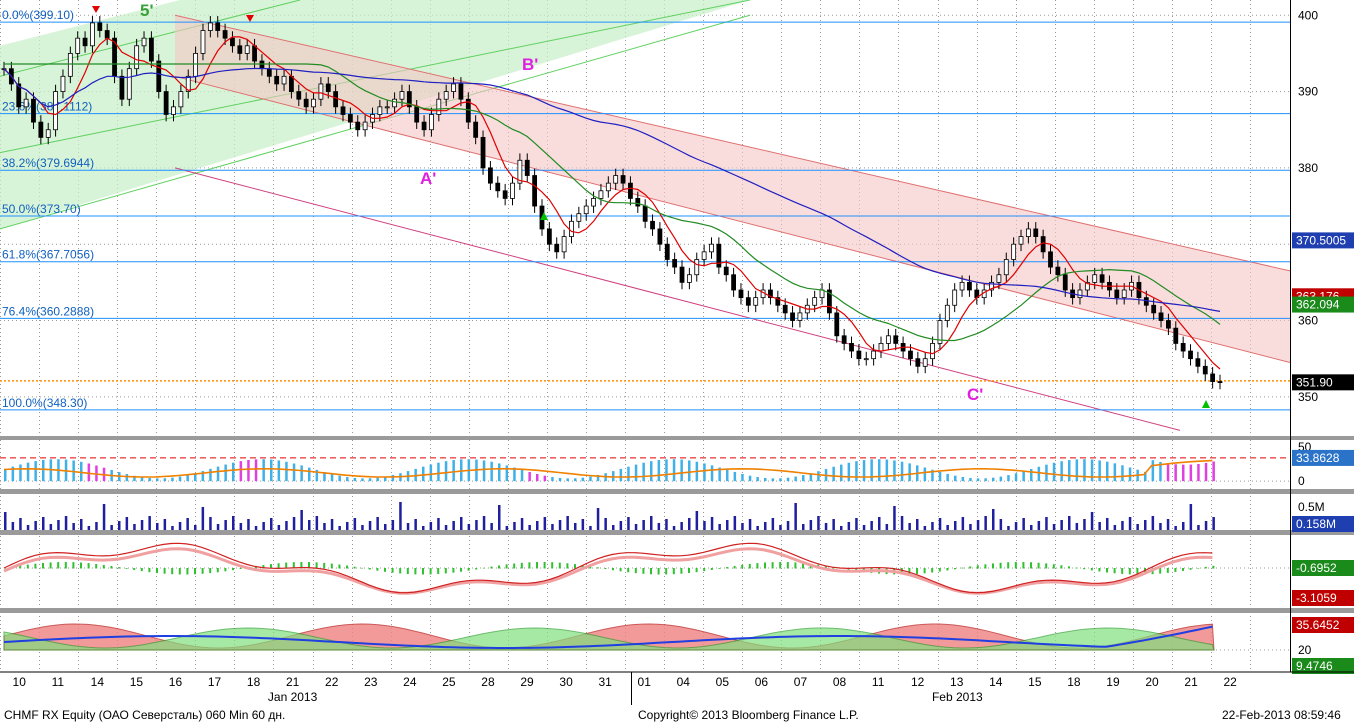 This screenshot has width=1354, height=723. I want to click on x-tick-label: 24, so click(410, 682).